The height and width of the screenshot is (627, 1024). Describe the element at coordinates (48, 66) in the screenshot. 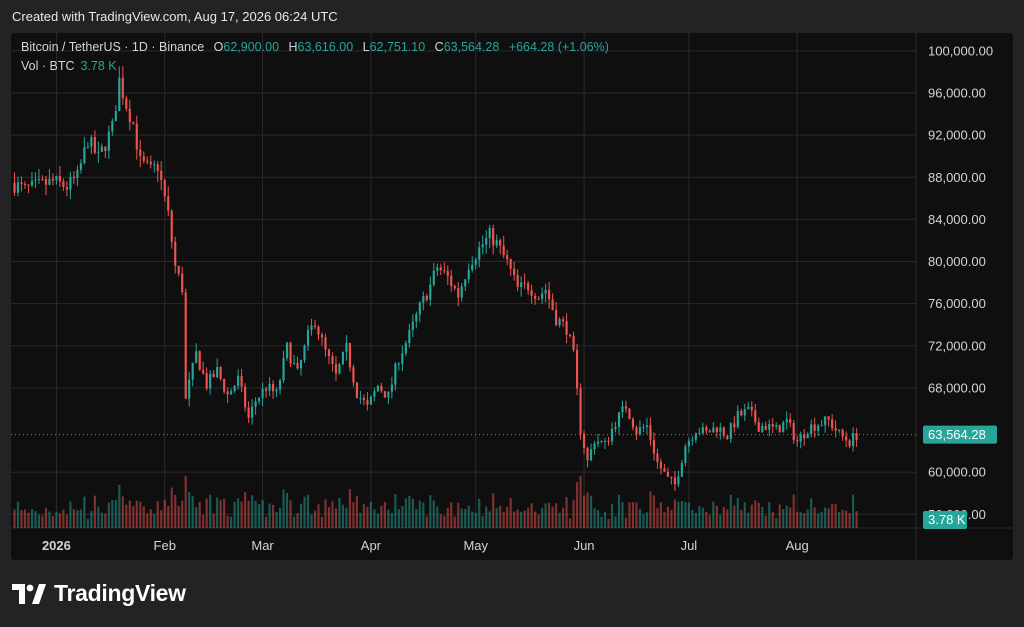

I see `volume-label: Vol · BTC` at that location.